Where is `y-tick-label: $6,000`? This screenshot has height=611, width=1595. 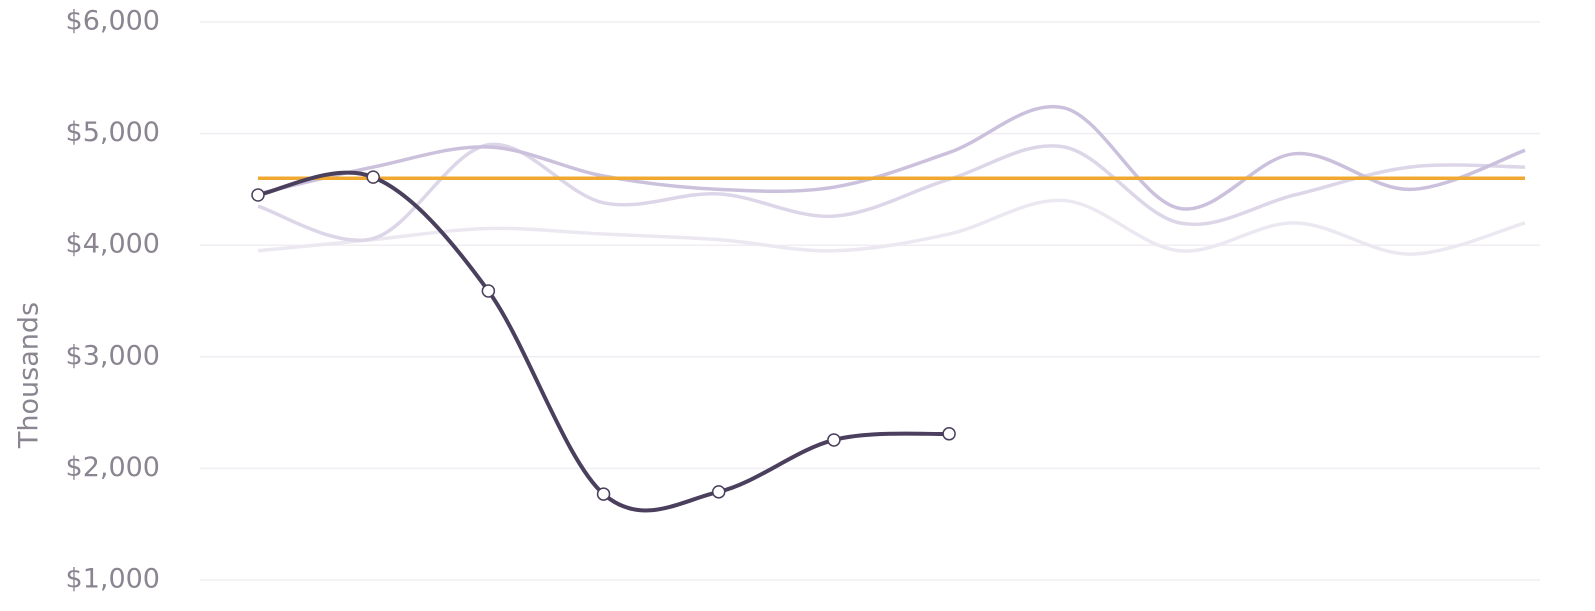
y-tick-label: $6,000 is located at coordinates (113, 21).